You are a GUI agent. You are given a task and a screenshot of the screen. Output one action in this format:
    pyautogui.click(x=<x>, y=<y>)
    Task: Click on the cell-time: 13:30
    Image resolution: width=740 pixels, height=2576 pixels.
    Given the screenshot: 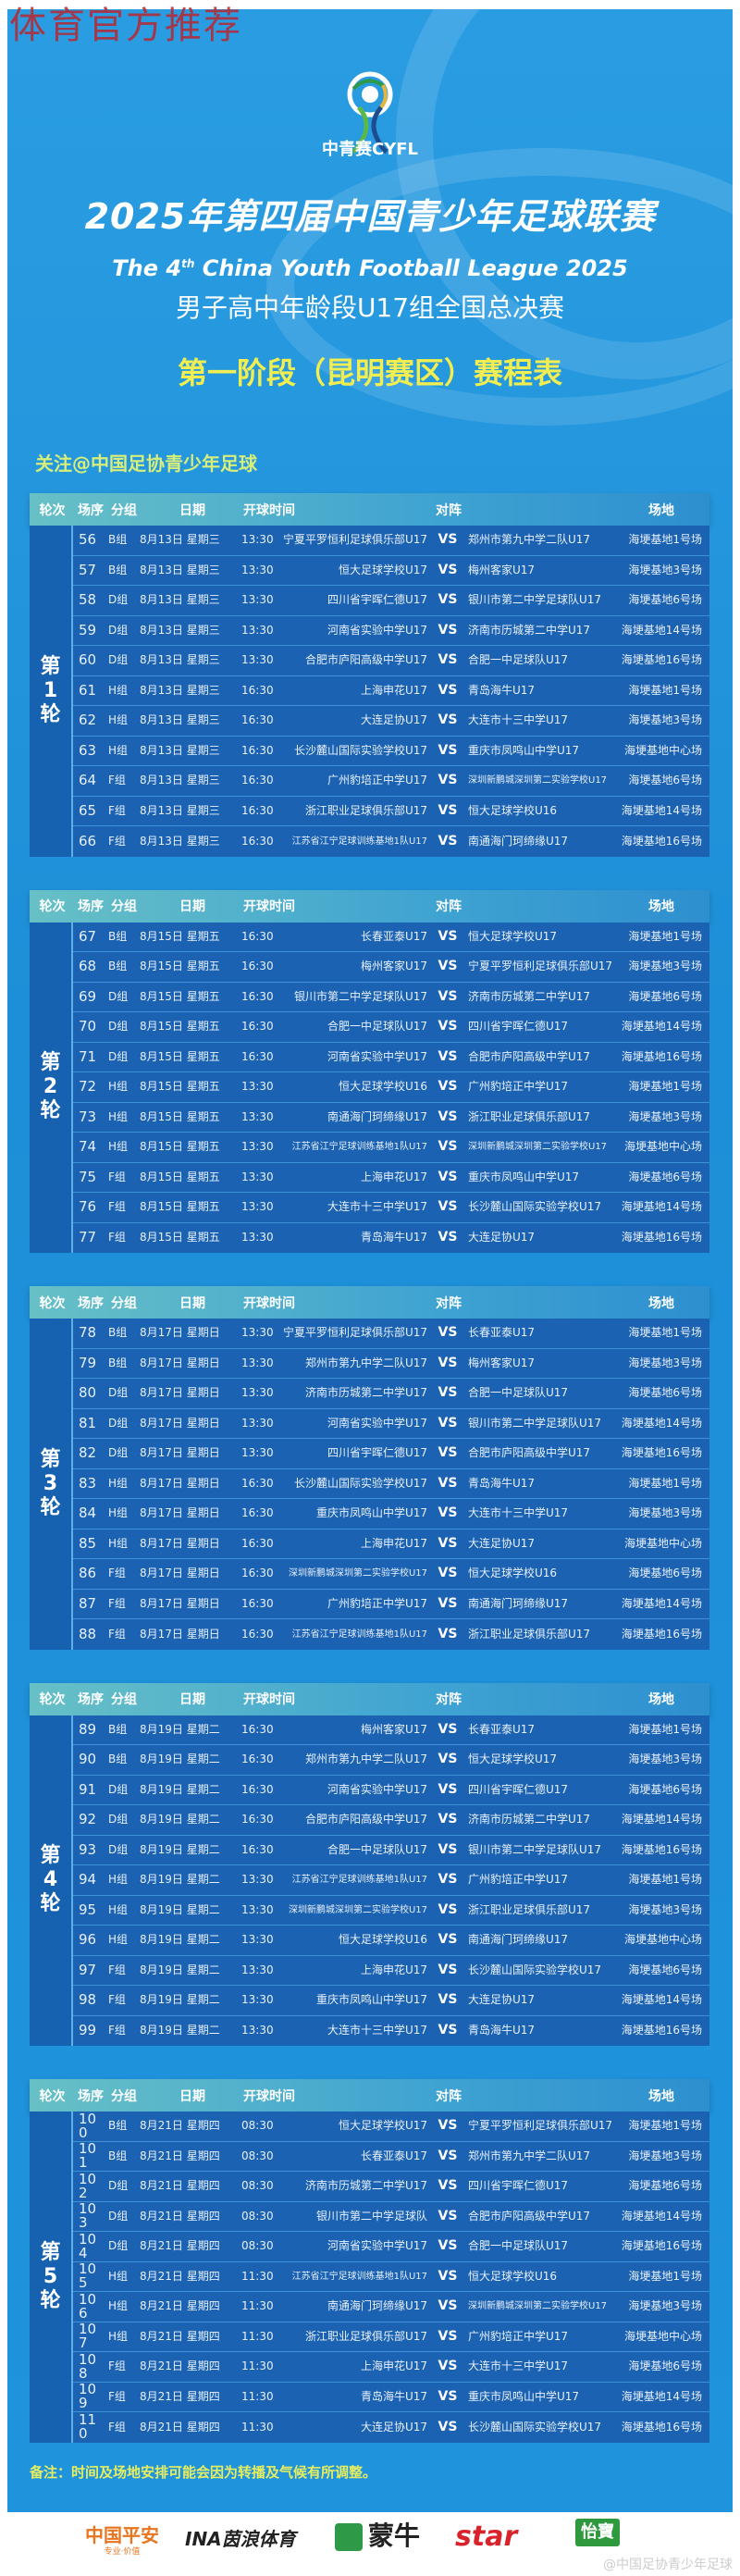 What is the action you would take?
    pyautogui.click(x=257, y=660)
    